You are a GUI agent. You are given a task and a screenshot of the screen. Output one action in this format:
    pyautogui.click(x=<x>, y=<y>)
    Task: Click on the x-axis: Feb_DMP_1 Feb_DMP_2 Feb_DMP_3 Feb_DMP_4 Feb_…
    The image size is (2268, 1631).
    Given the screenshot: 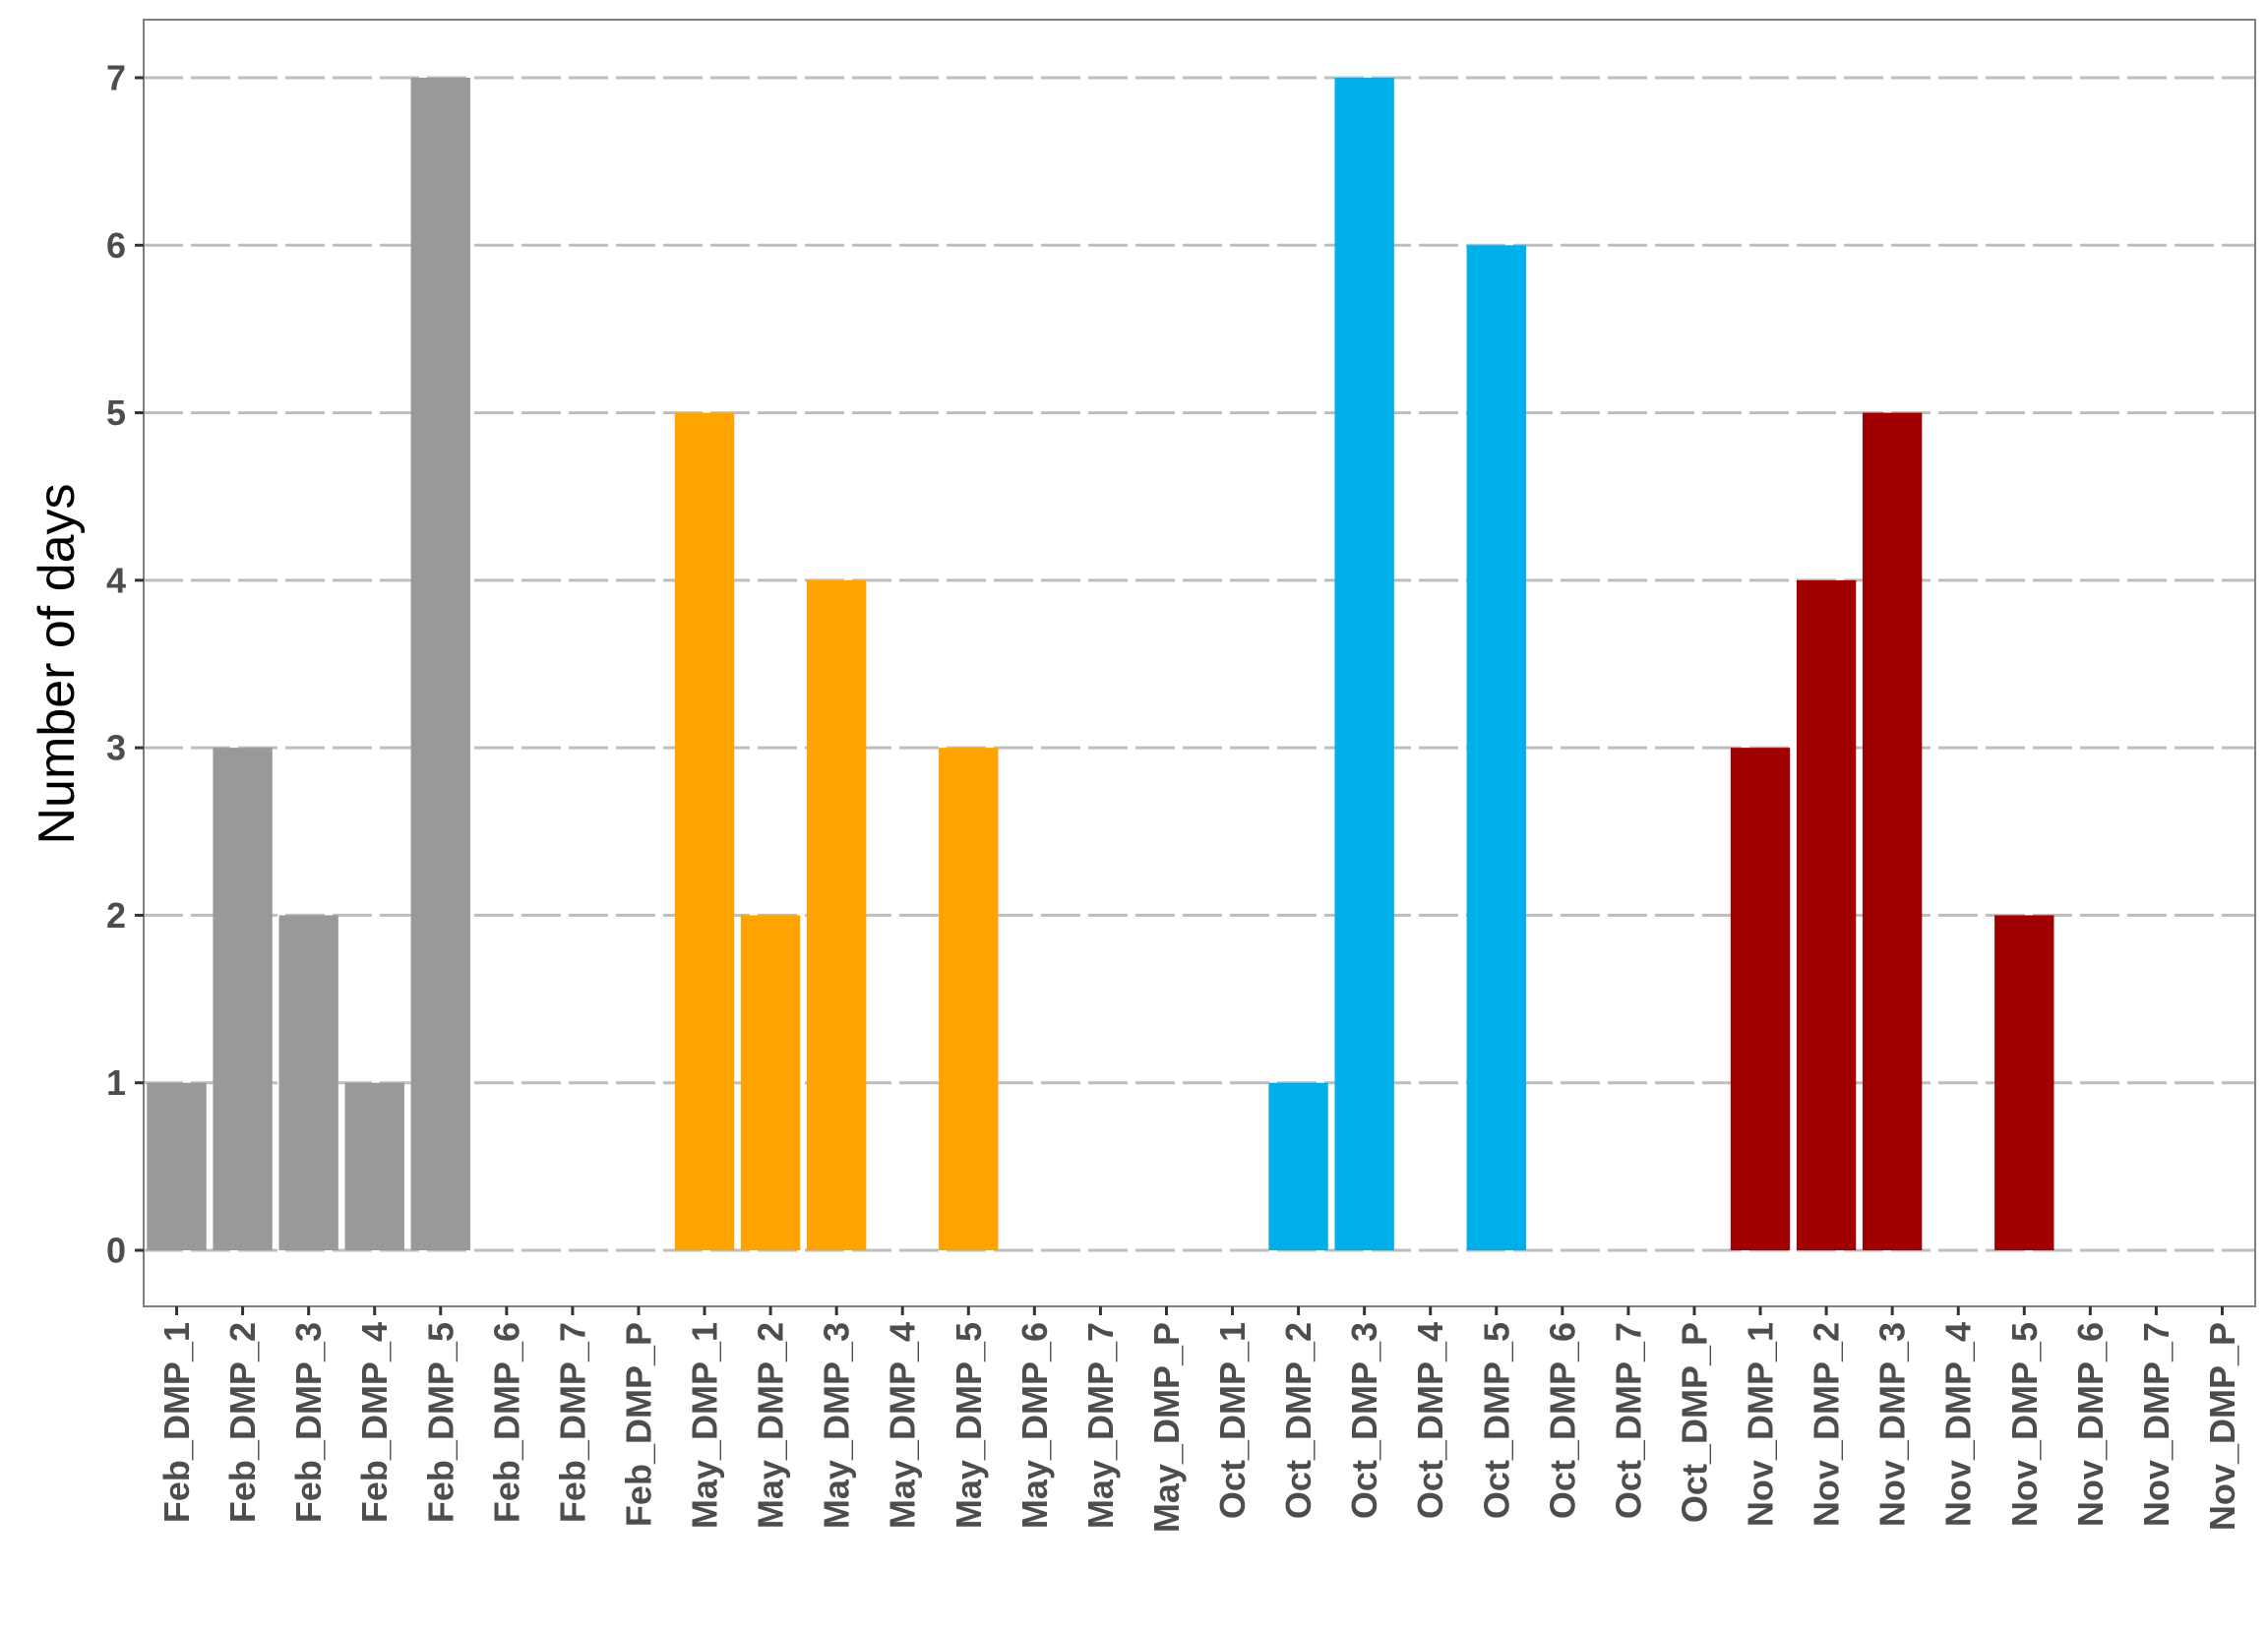 What is the action you would take?
    pyautogui.click(x=1199, y=1419)
    